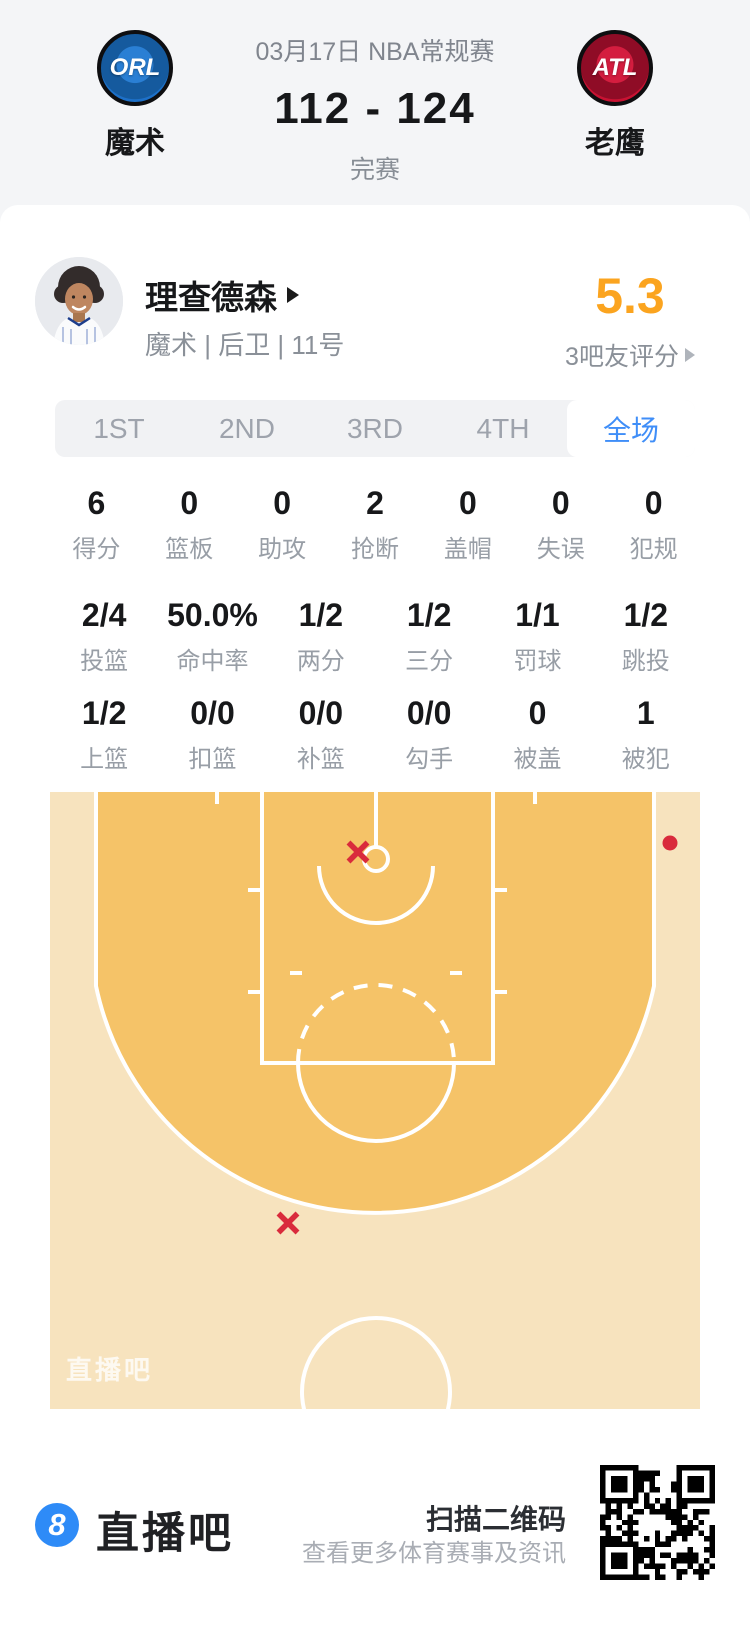 This screenshot has height=1629, width=750. I want to click on stat-value: 1/1, so click(537, 615).